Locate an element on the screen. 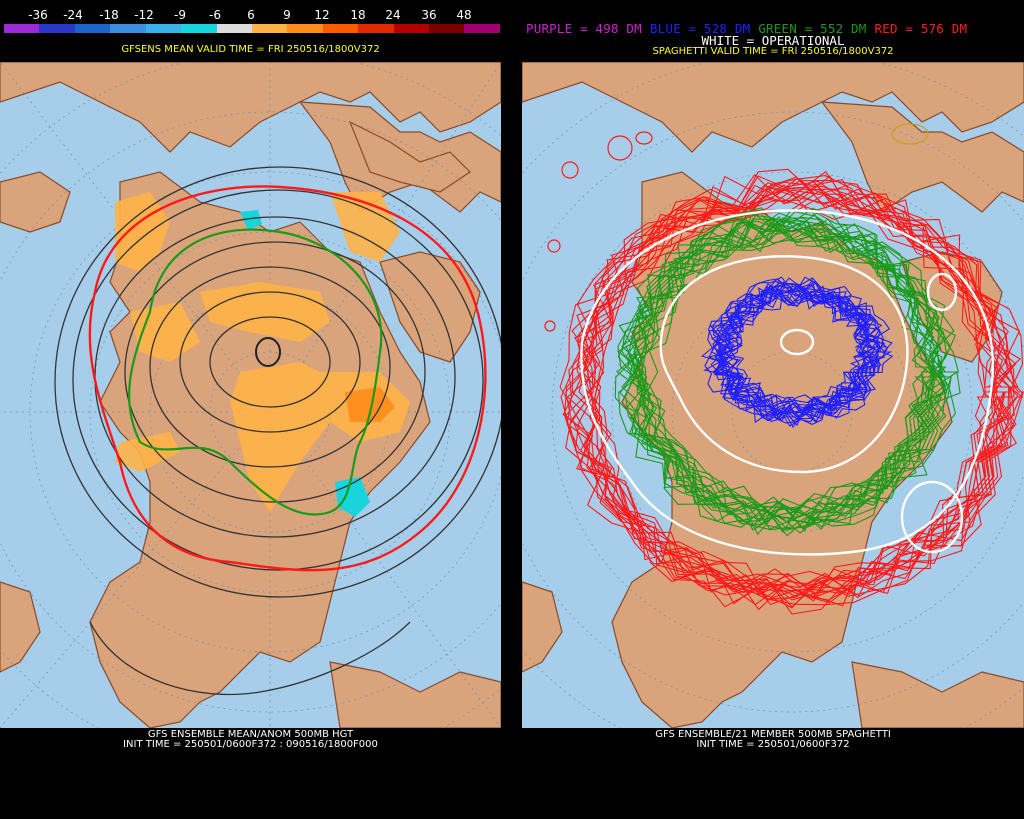 The image size is (1024, 819). colorbar-label: -36 is located at coordinates (38, 15).